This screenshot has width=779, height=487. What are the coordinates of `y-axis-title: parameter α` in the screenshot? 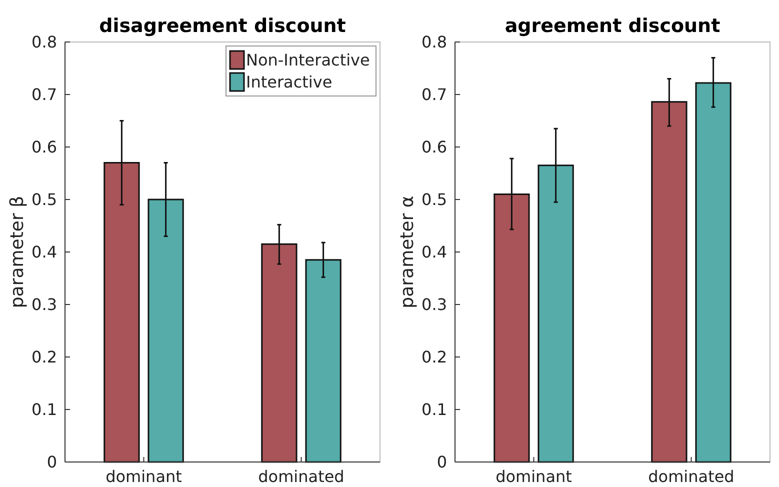 It's located at (407, 252).